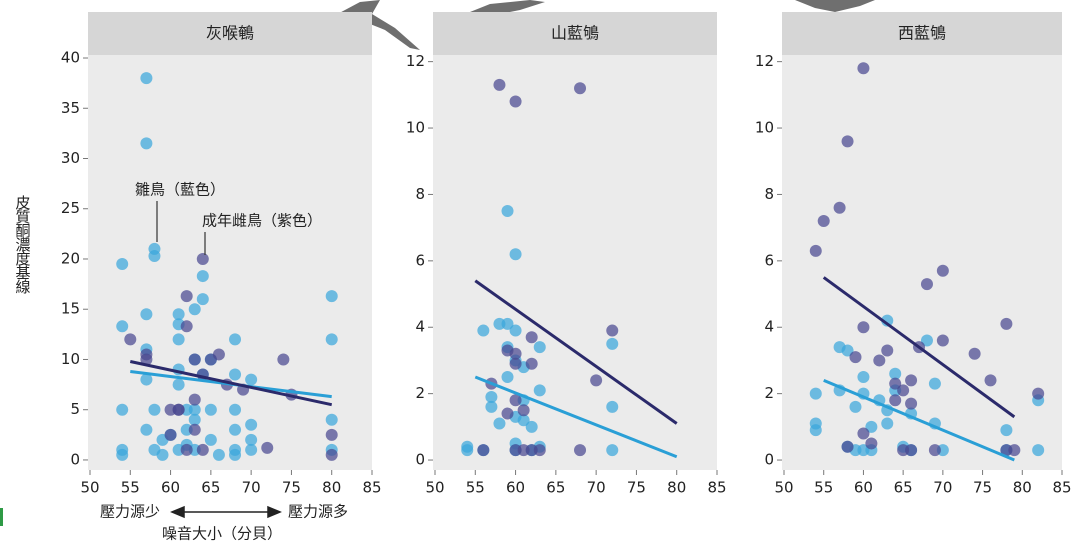  What do you see at coordinates (1, 517) in the screenshot?
I see `edge-mark` at bounding box center [1, 517].